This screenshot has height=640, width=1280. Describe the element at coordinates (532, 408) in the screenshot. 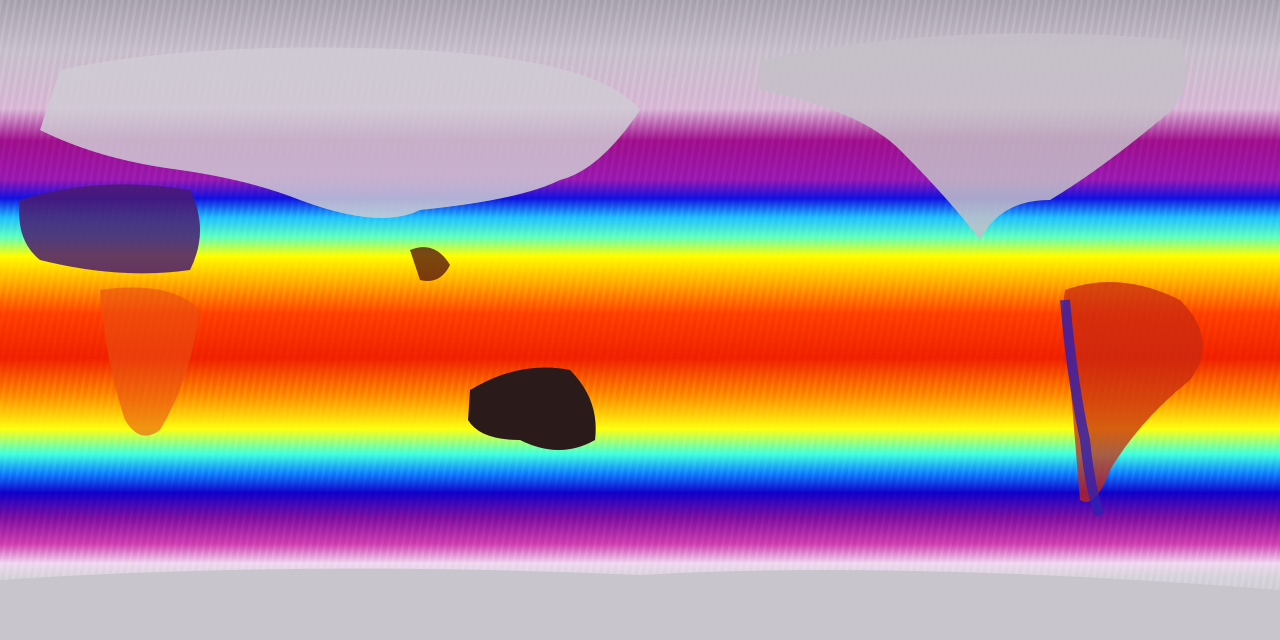

I see `australia` at that location.